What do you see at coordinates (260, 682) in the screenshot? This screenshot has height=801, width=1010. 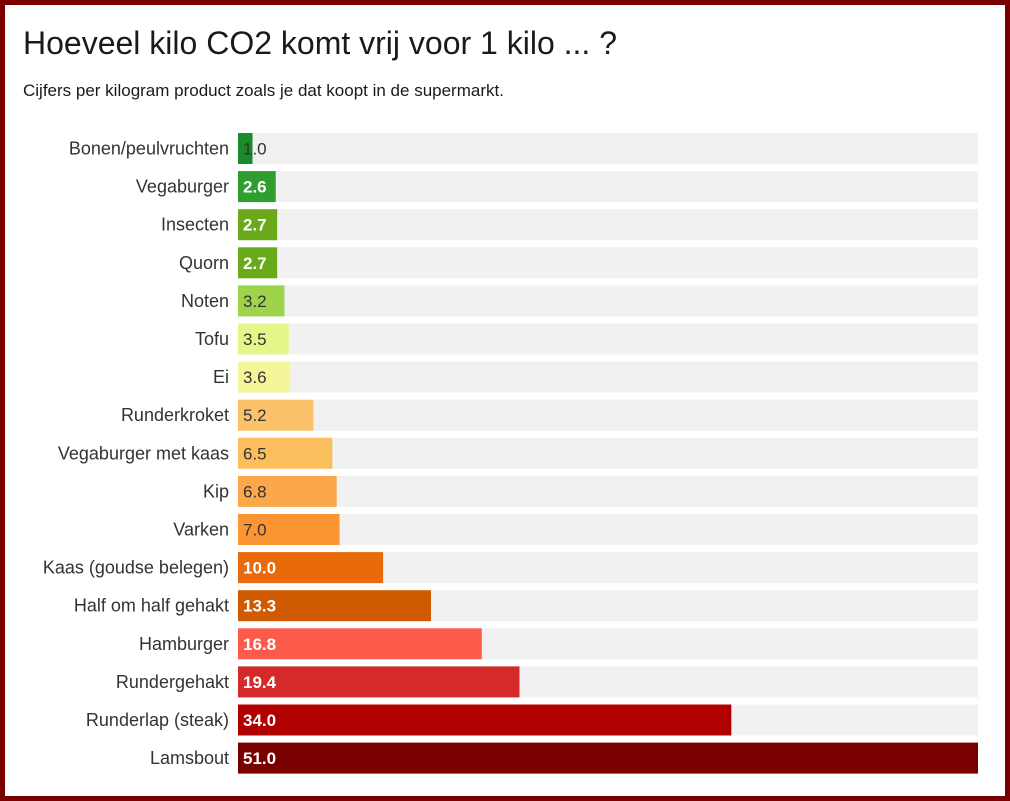 I see `value-label: 19.4` at bounding box center [260, 682].